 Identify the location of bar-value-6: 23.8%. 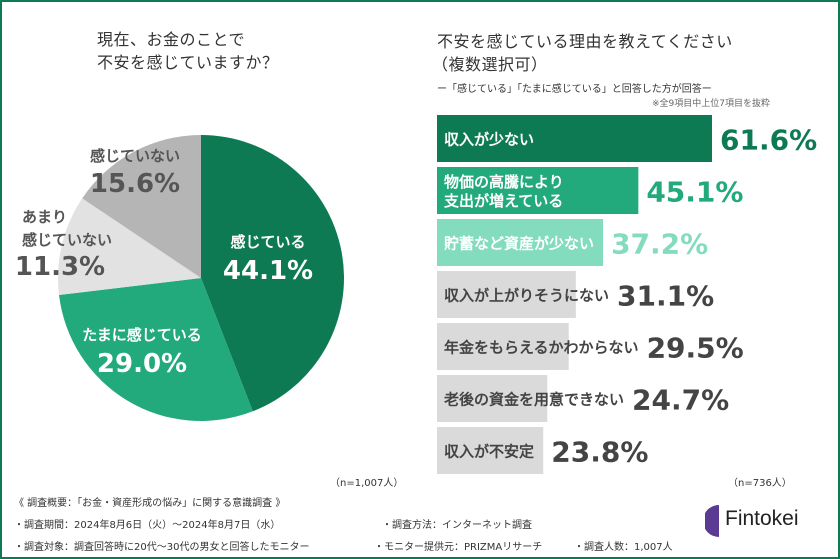
(599, 452).